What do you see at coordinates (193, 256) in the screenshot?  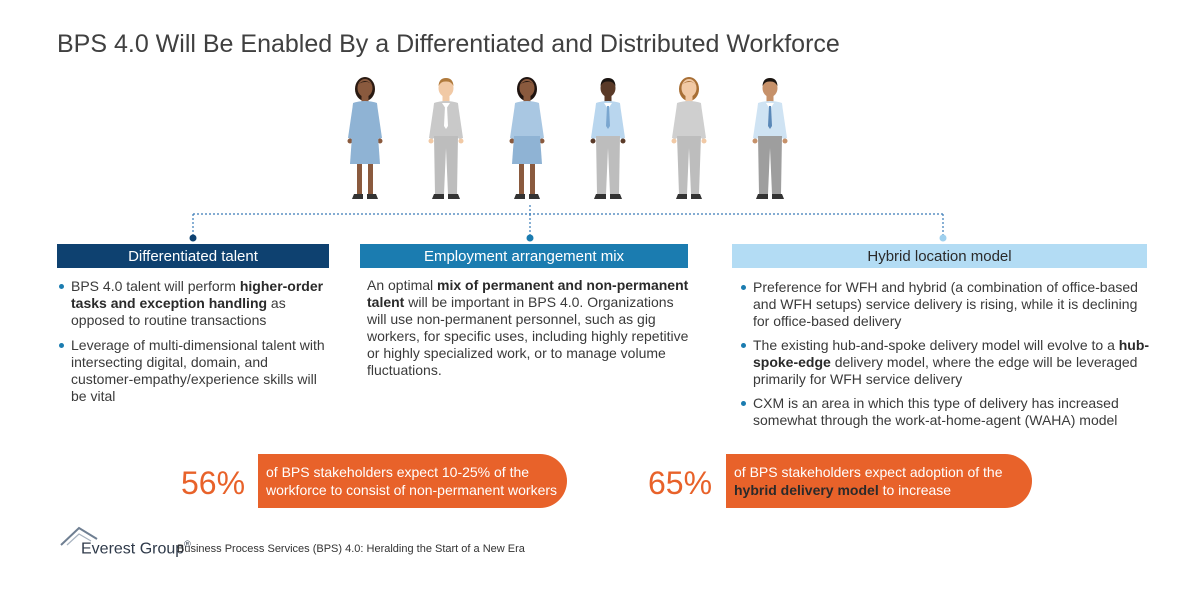 I see `differentiated-talent-header: Differentiated talent` at bounding box center [193, 256].